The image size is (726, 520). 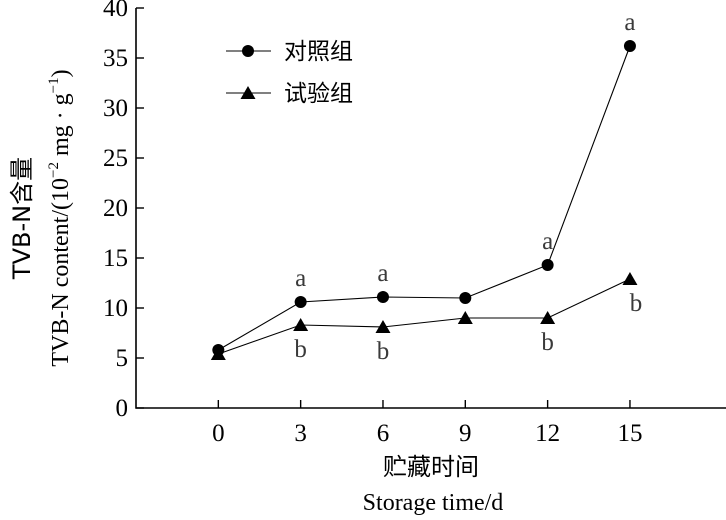 I want to click on y-tick-label: 15, so click(x=115, y=258).